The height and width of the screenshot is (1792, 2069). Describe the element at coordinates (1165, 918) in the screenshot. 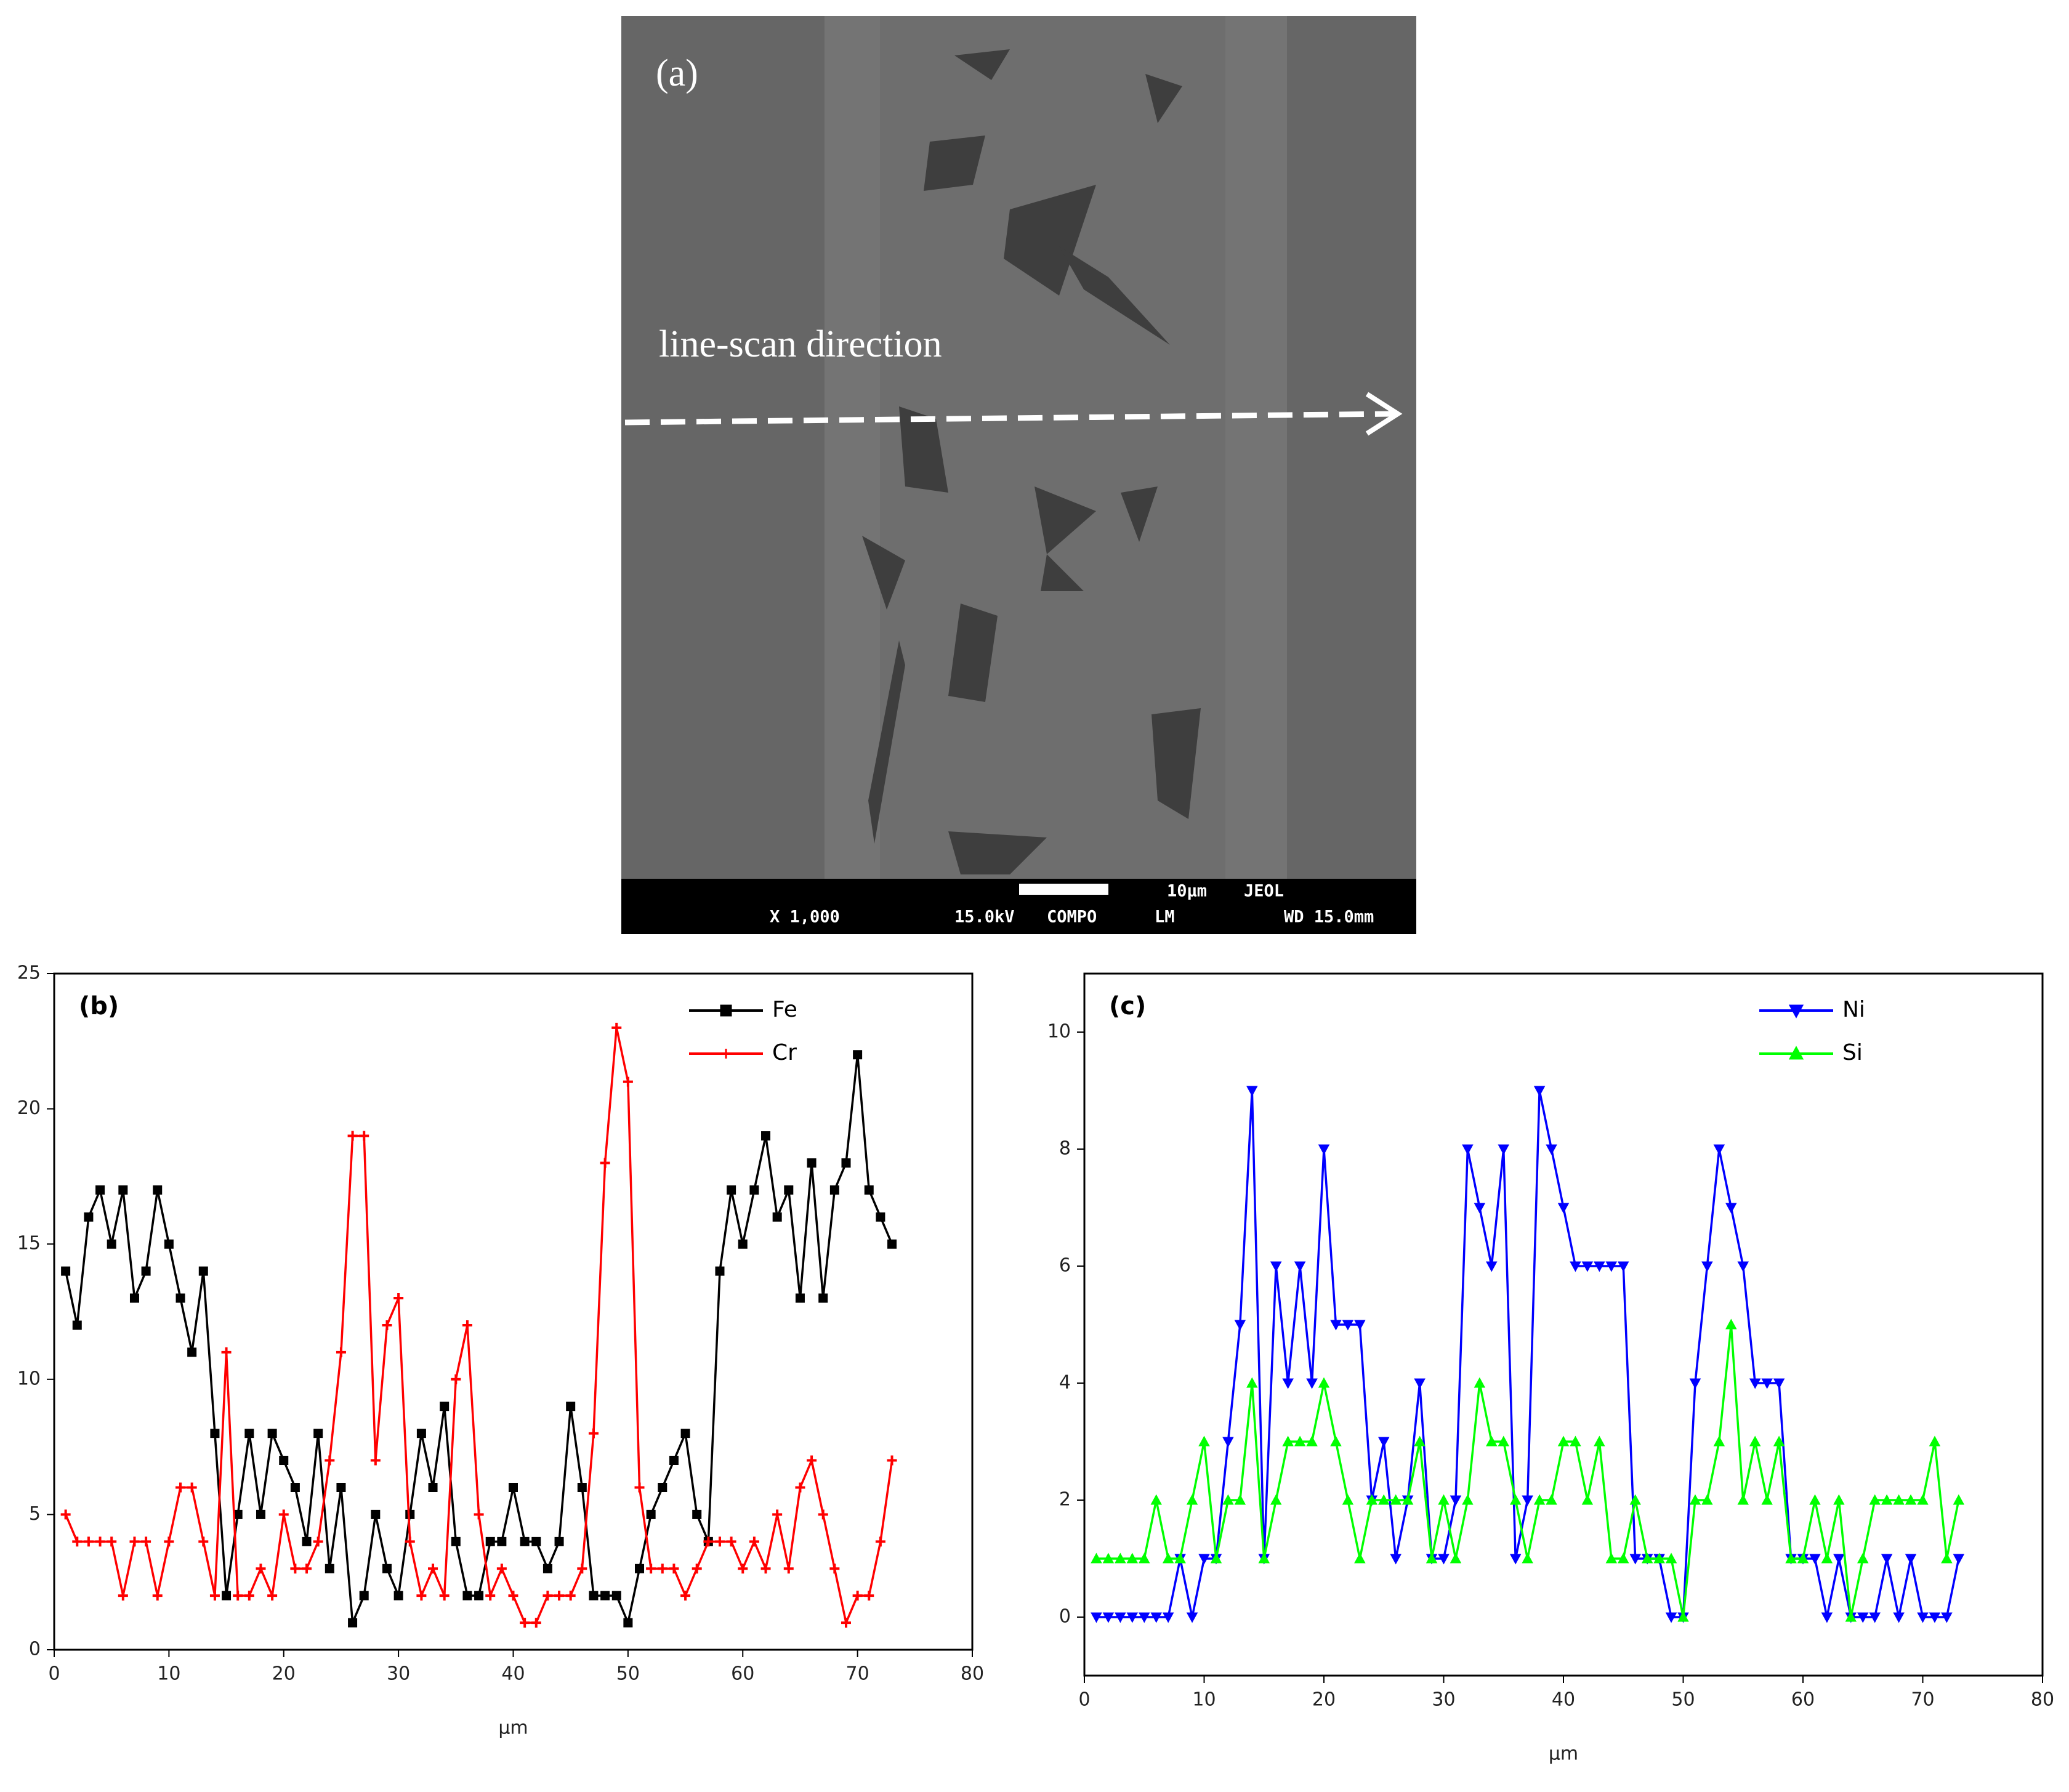

I see `detector: LM` at that location.